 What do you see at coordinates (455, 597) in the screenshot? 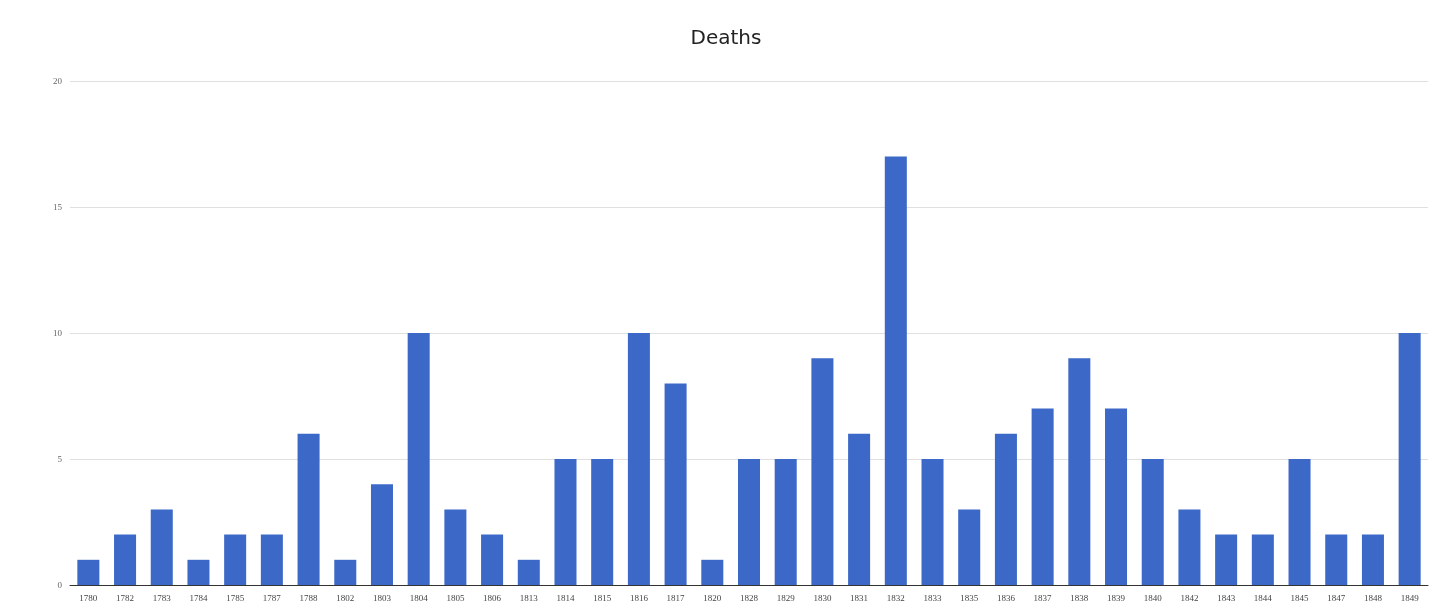
I see `x-tick-label: 1805` at bounding box center [455, 597].